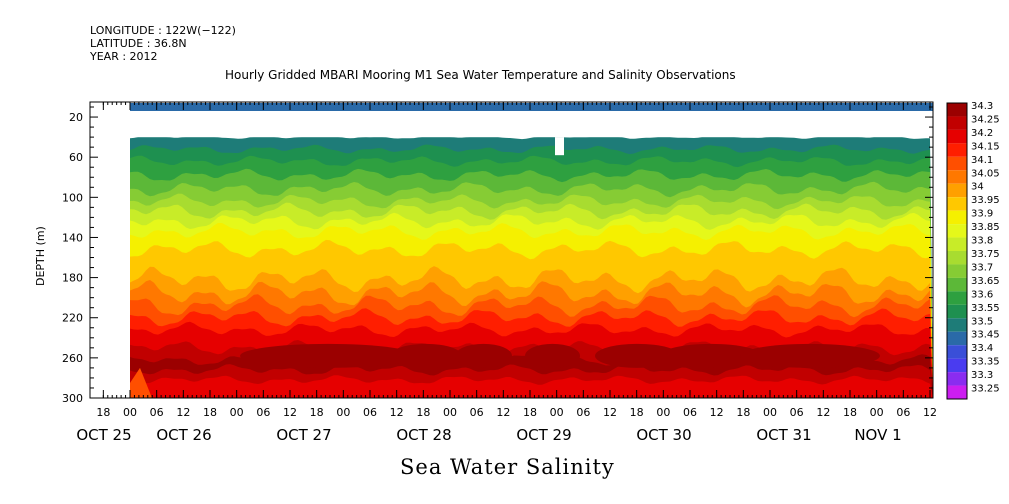  What do you see at coordinates (985, 119) in the screenshot?
I see `colorbar-label: 34.25` at bounding box center [985, 119].